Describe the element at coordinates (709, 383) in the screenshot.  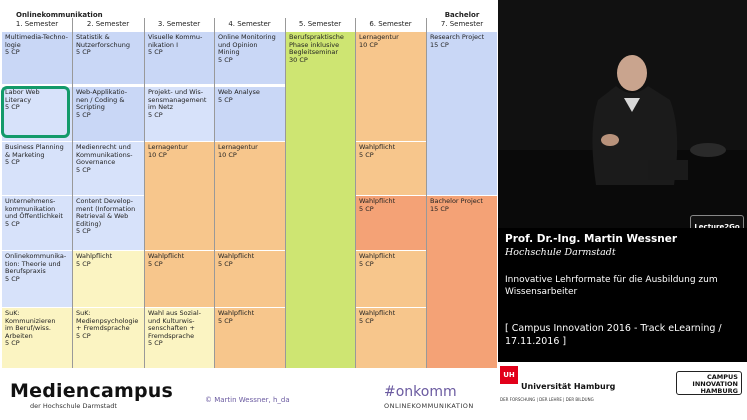
I see `campus-innovation-logo: CAMPUS INNOVATION HAMBURG` at that location.